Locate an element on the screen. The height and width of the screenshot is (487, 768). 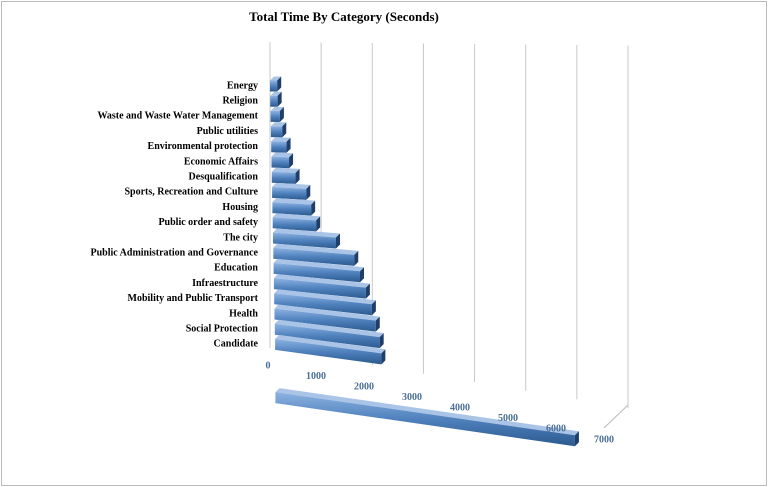
x-tick-label: 1000 is located at coordinates (316, 376).